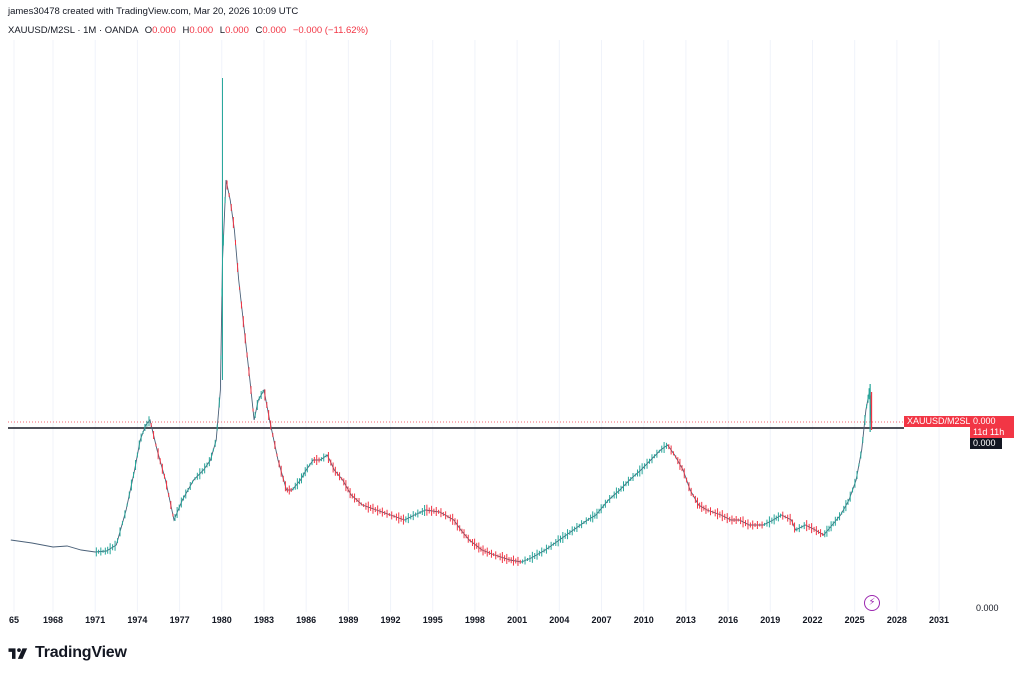 The height and width of the screenshot is (674, 1024). I want to click on x-tick-label: 1980, so click(222, 620).